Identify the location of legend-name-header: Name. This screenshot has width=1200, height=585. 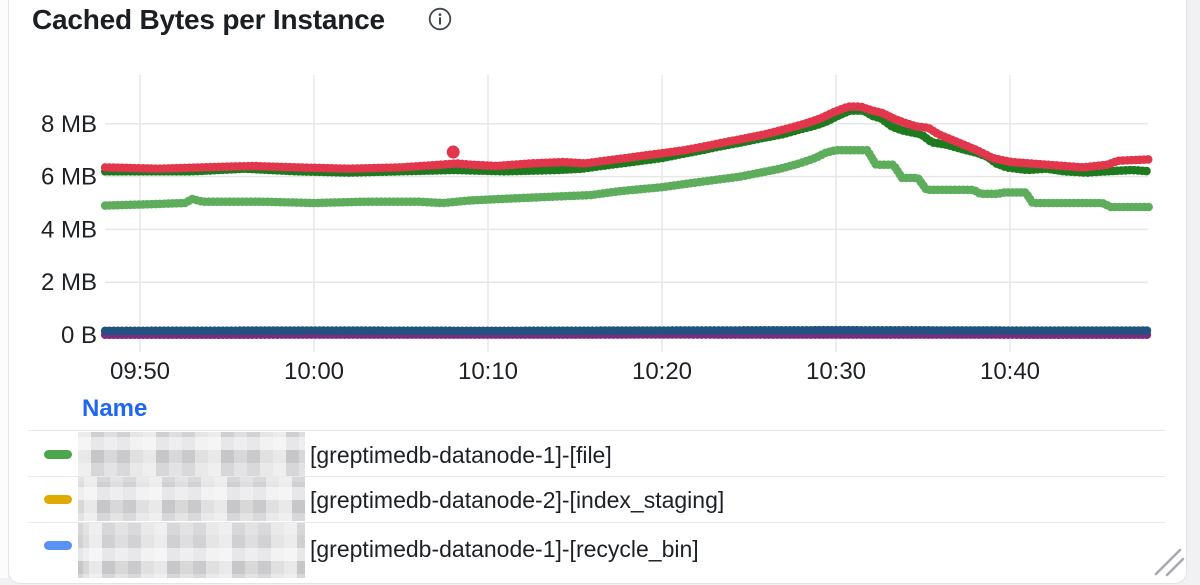
(115, 408).